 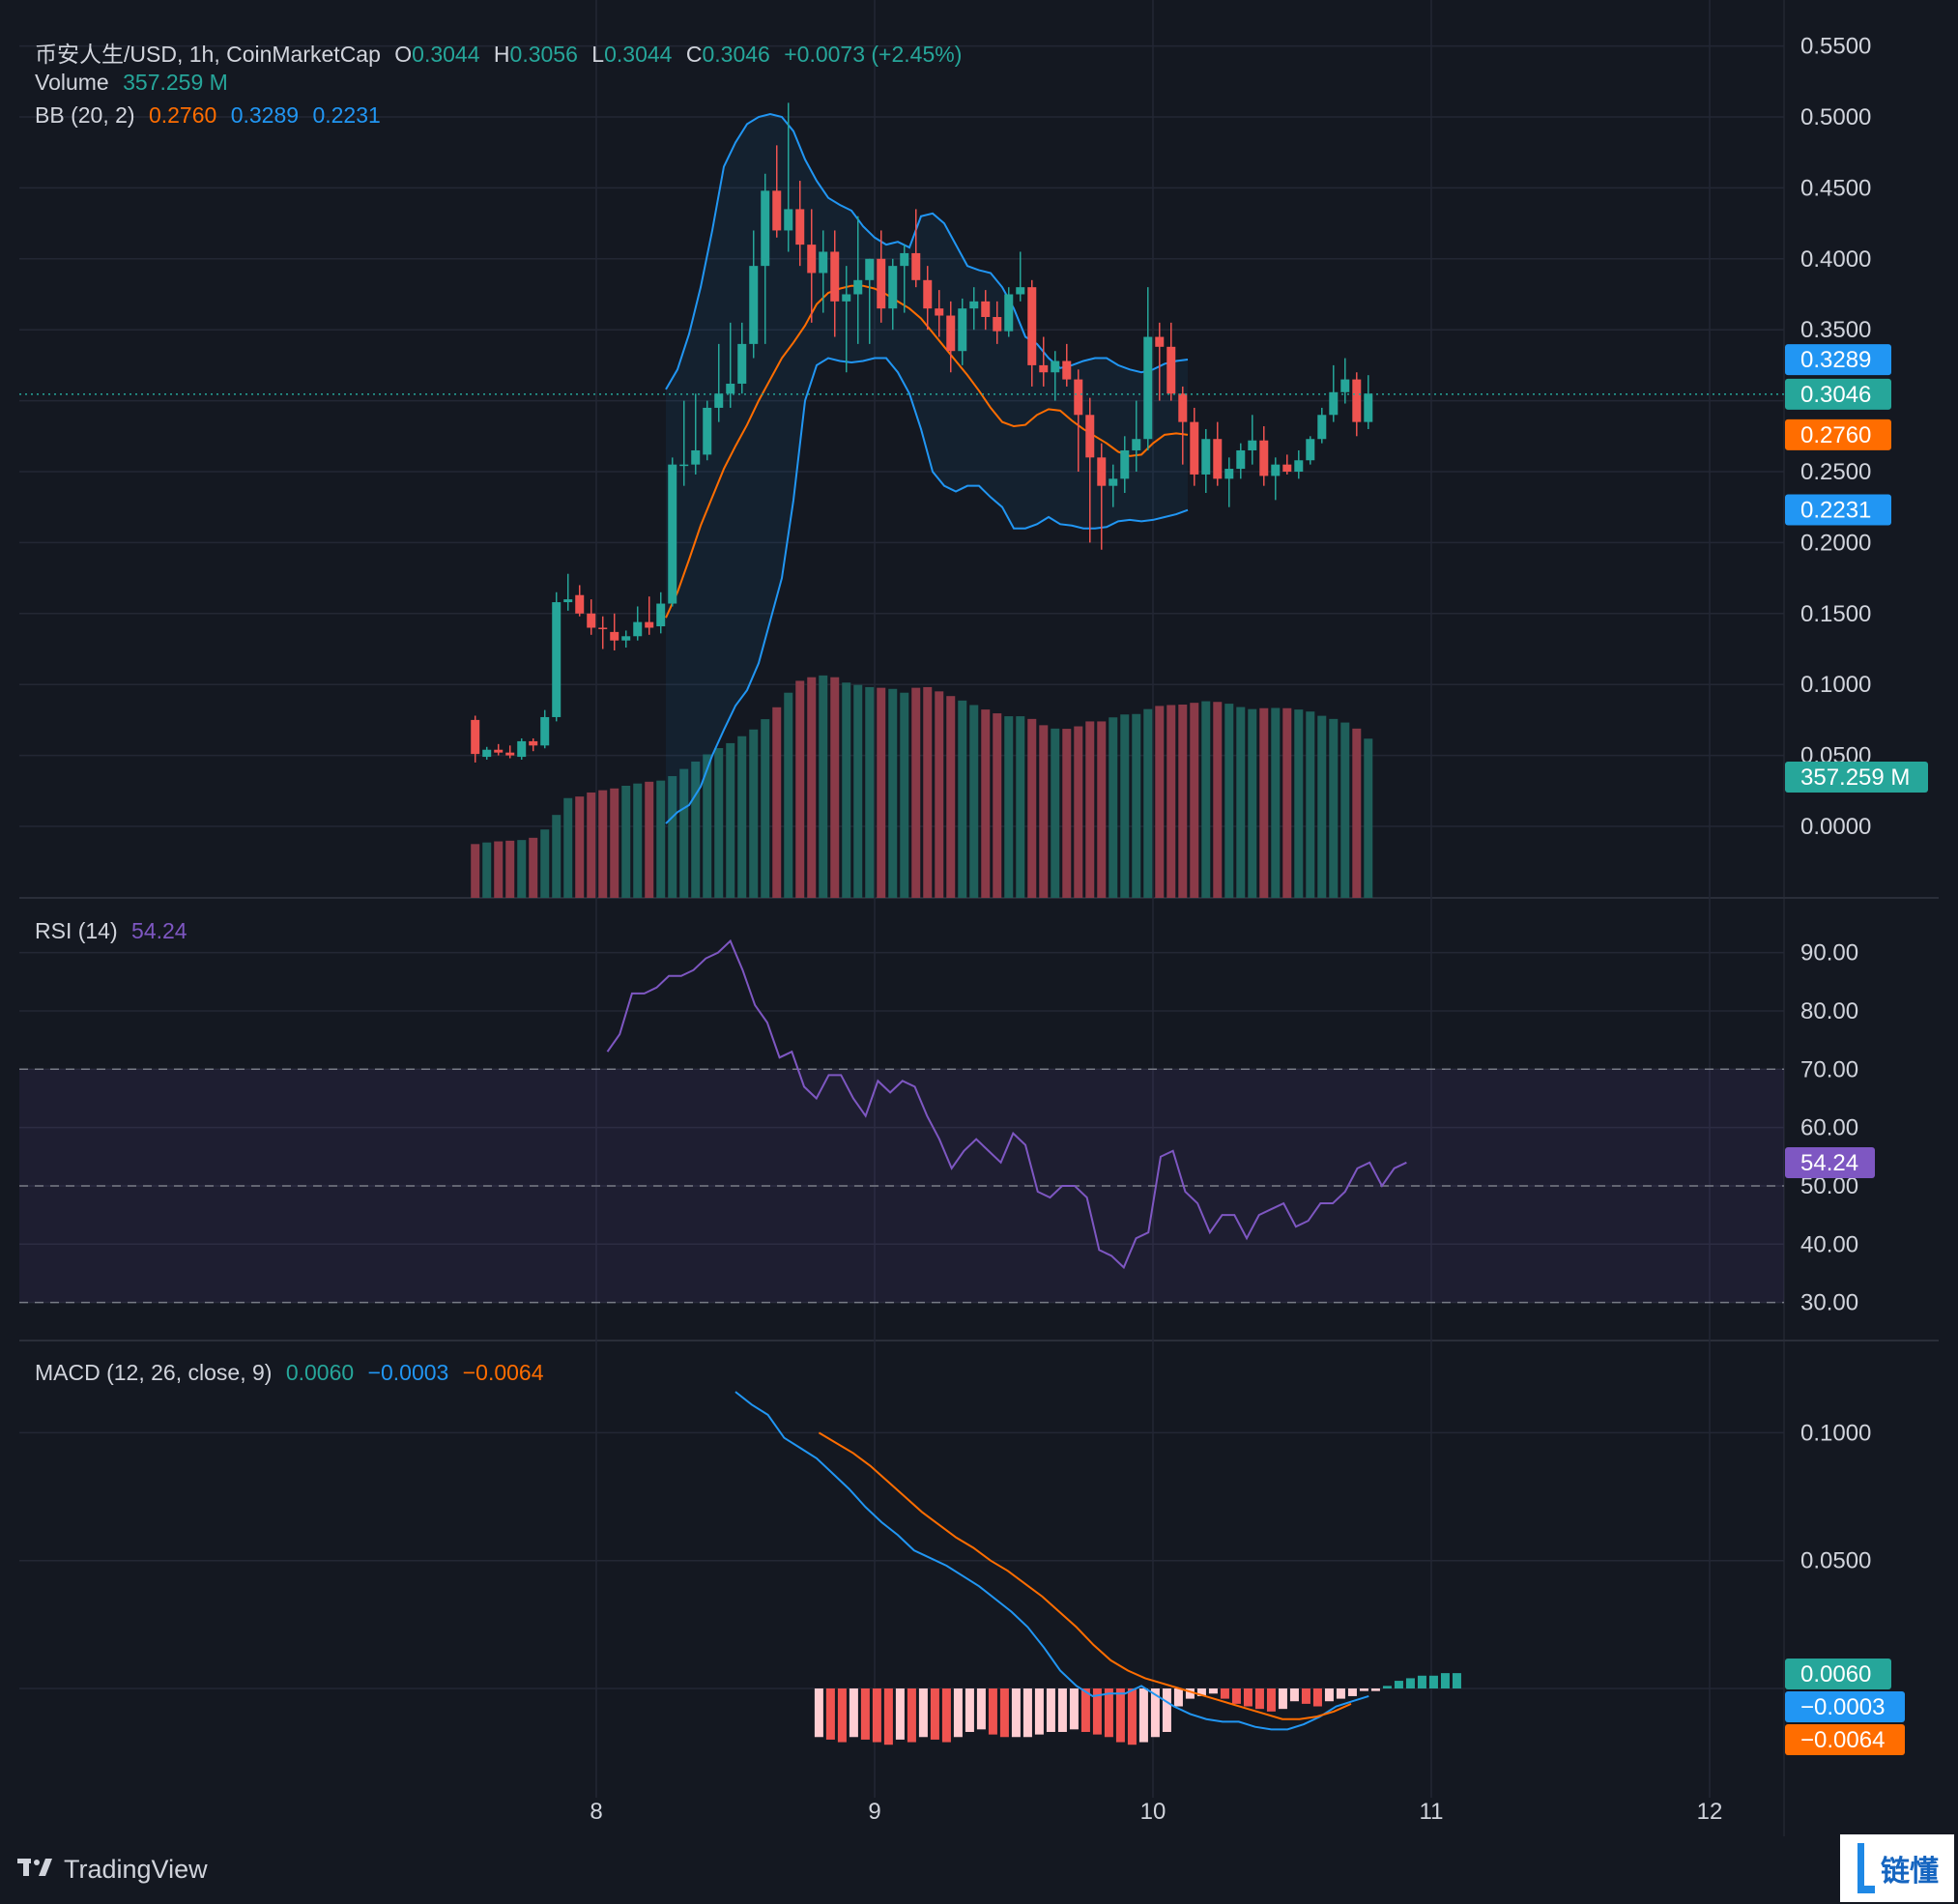 I want to click on volume-legend: Volume 357.259 M, so click(x=135, y=83).